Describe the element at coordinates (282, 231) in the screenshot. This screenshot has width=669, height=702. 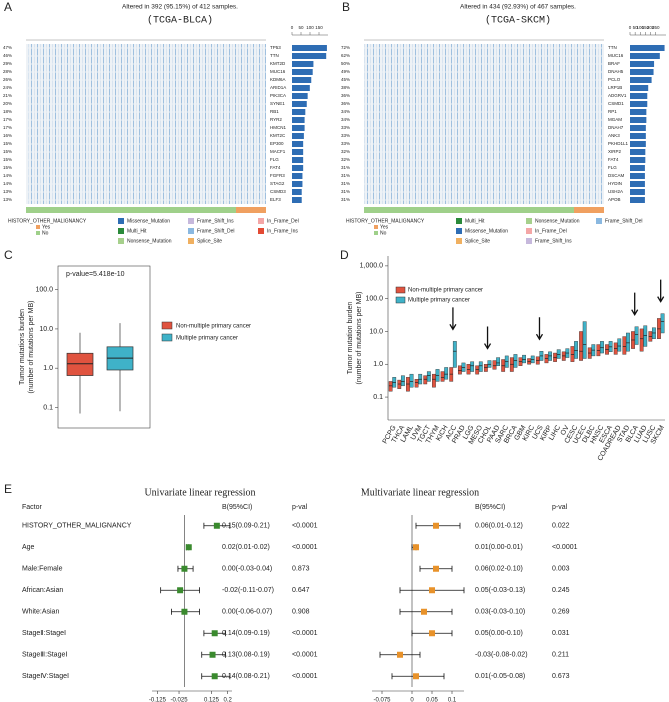
I see `legend-label: In_Frame_Ins` at that location.